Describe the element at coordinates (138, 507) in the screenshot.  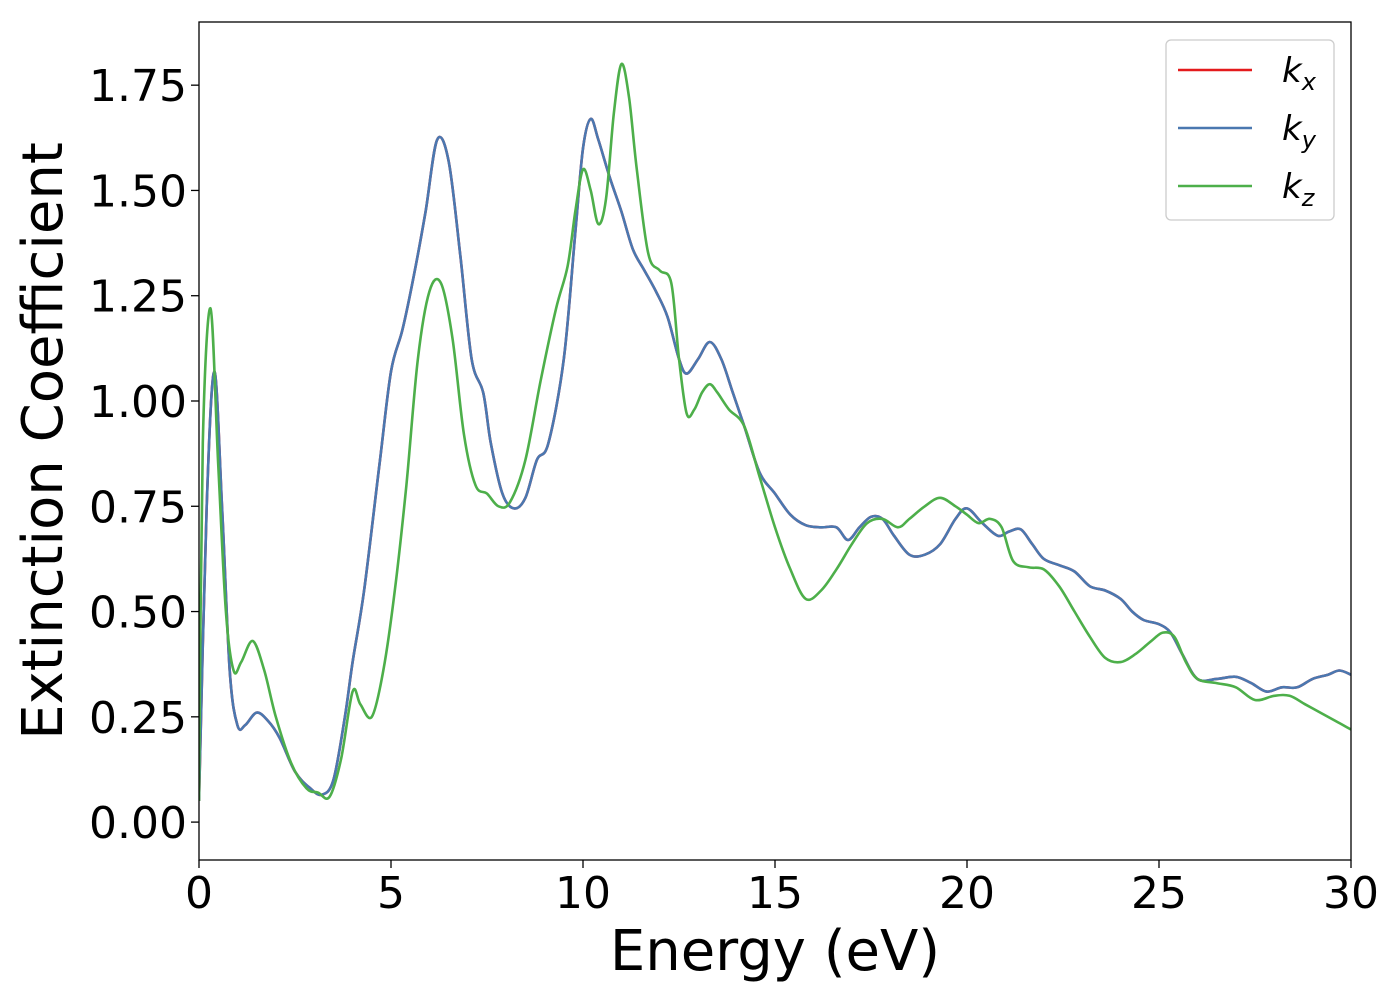
I see `y-tick-label: 0.75` at that location.